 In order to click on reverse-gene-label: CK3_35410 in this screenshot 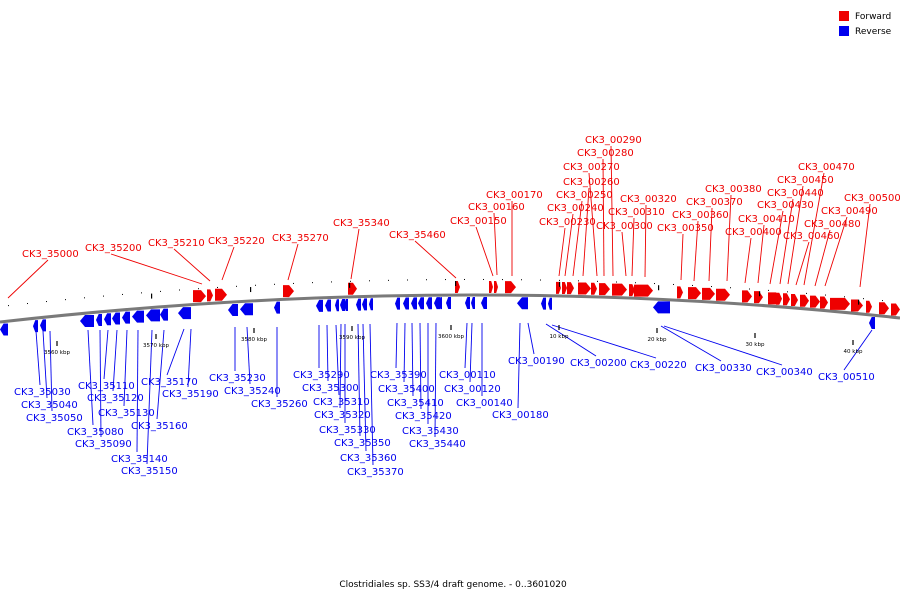, I will do `click(415, 403)`.